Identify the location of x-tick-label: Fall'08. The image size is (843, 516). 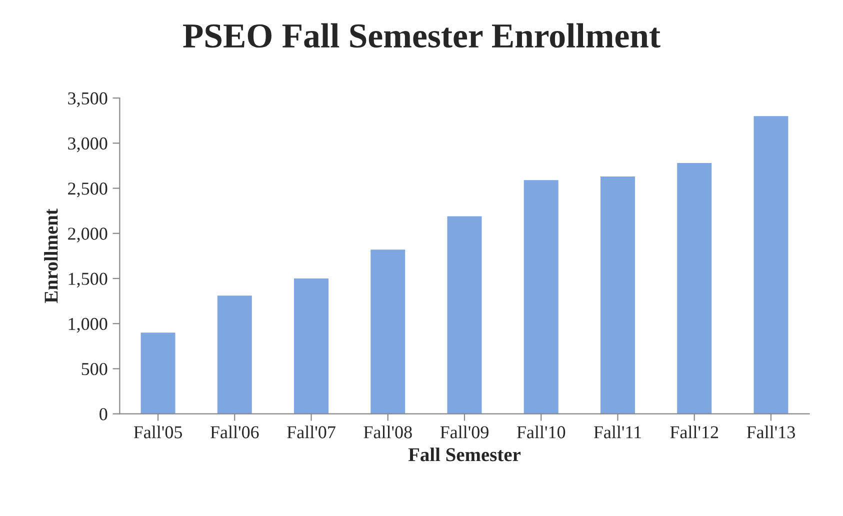
(388, 432).